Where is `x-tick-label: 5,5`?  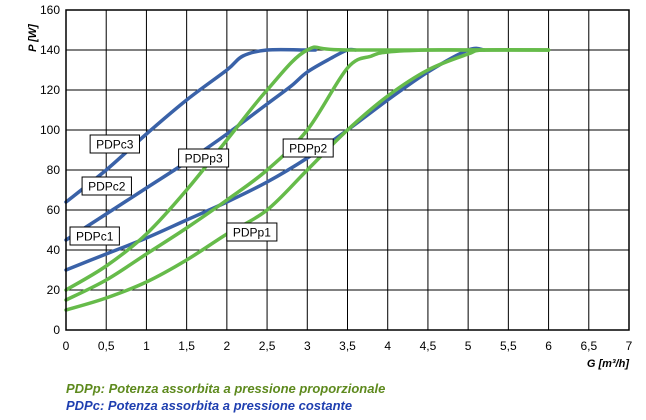 x-tick-label: 5,5 is located at coordinates (508, 346).